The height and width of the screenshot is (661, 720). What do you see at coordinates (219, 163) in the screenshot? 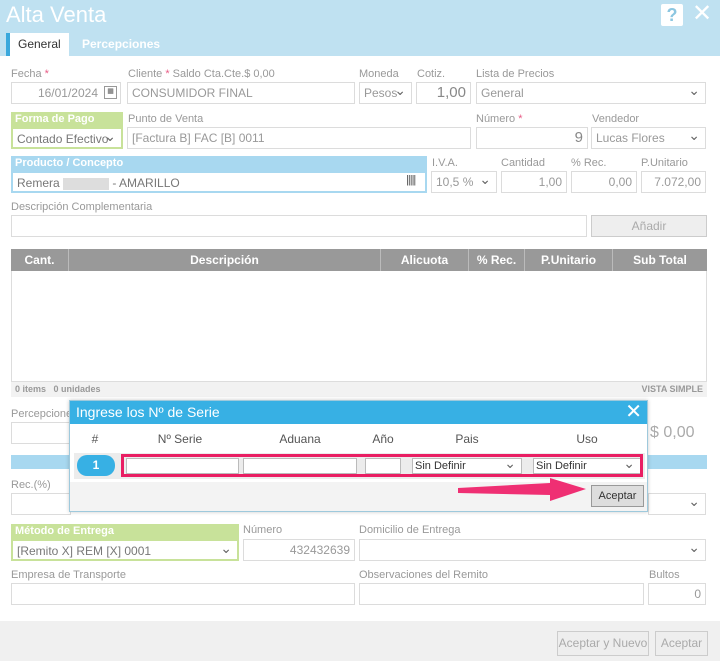
I see `producto-label: Producto / Concepto` at bounding box center [219, 163].